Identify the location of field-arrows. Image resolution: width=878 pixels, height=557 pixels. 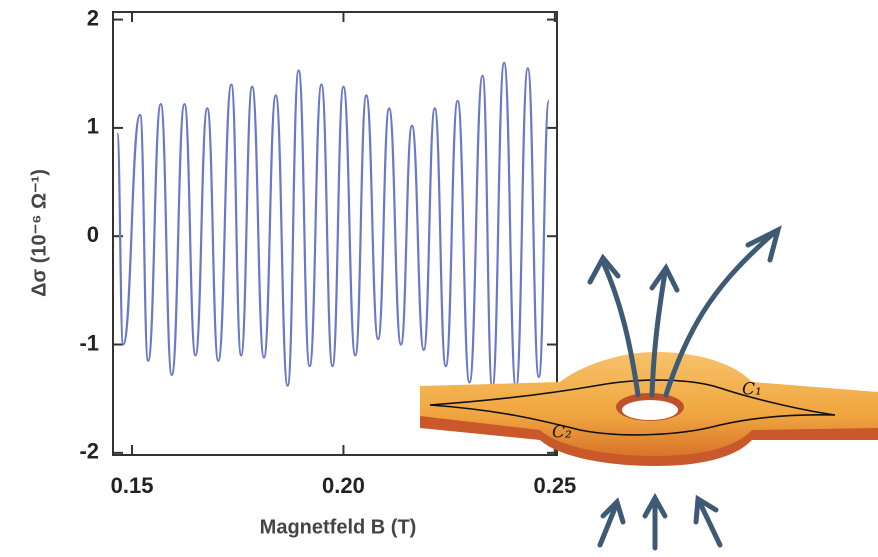
(684, 388).